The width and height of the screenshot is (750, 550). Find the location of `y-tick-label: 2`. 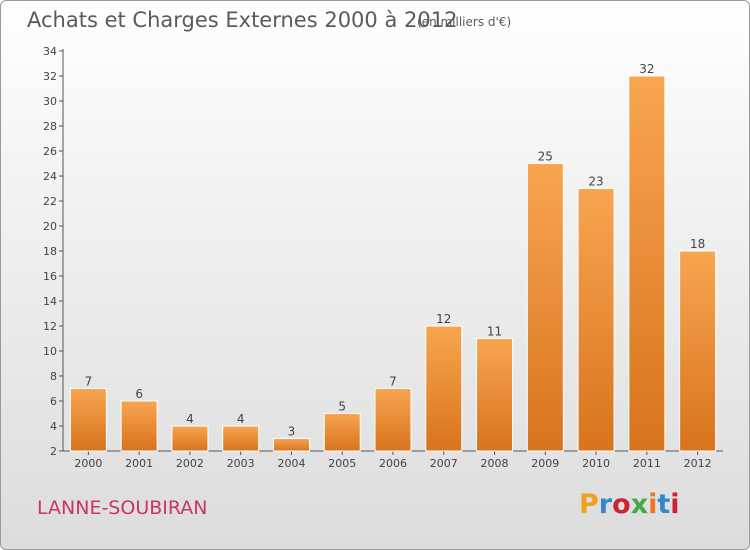

y-tick-label: 2 is located at coordinates (53, 451).